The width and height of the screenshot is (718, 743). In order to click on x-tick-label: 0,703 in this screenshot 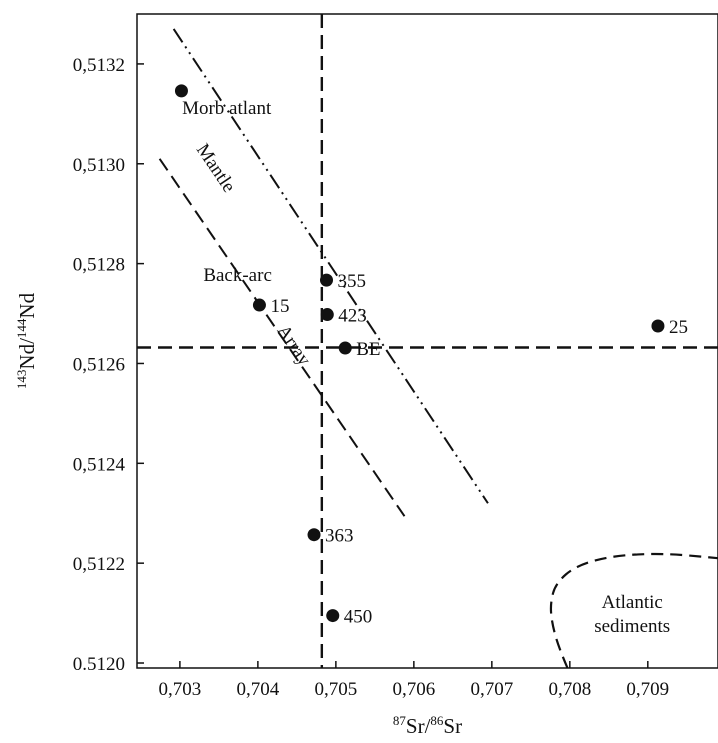, I will do `click(180, 689)`.